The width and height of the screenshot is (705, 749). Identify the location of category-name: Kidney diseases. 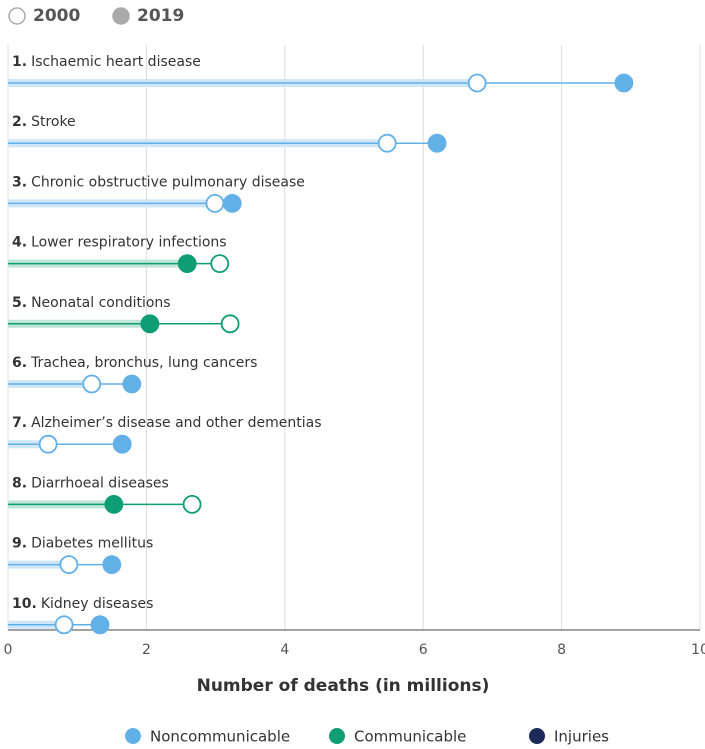
(97, 604).